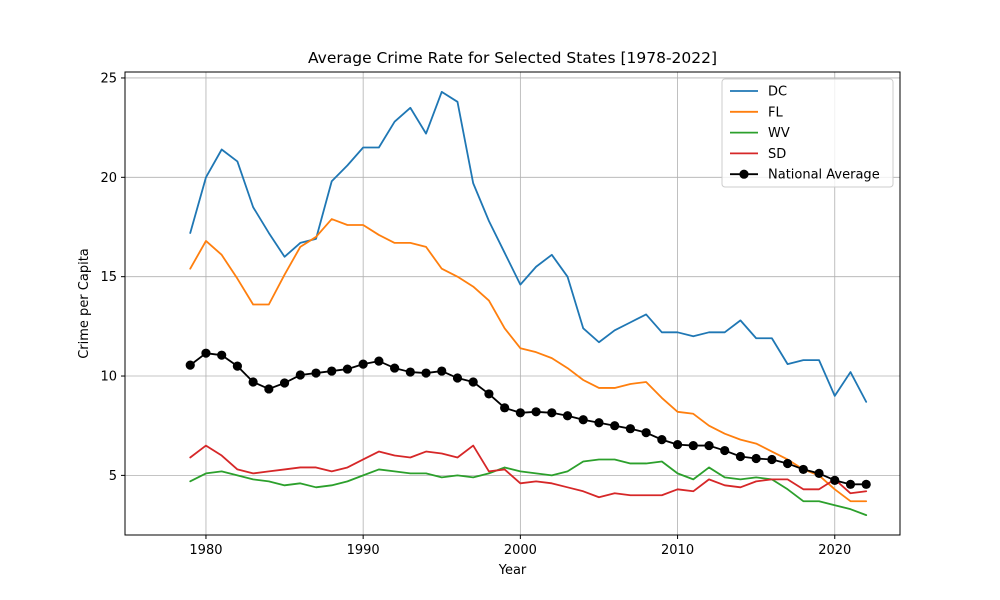 This screenshot has width=1000, height=600. What do you see at coordinates (512, 570) in the screenshot?
I see `x-axis-title: Year` at bounding box center [512, 570].